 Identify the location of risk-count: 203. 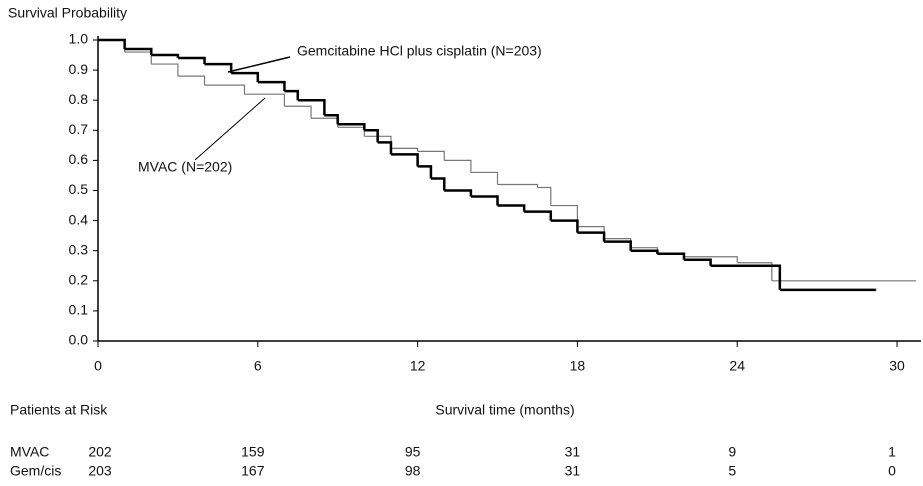
(100, 471).